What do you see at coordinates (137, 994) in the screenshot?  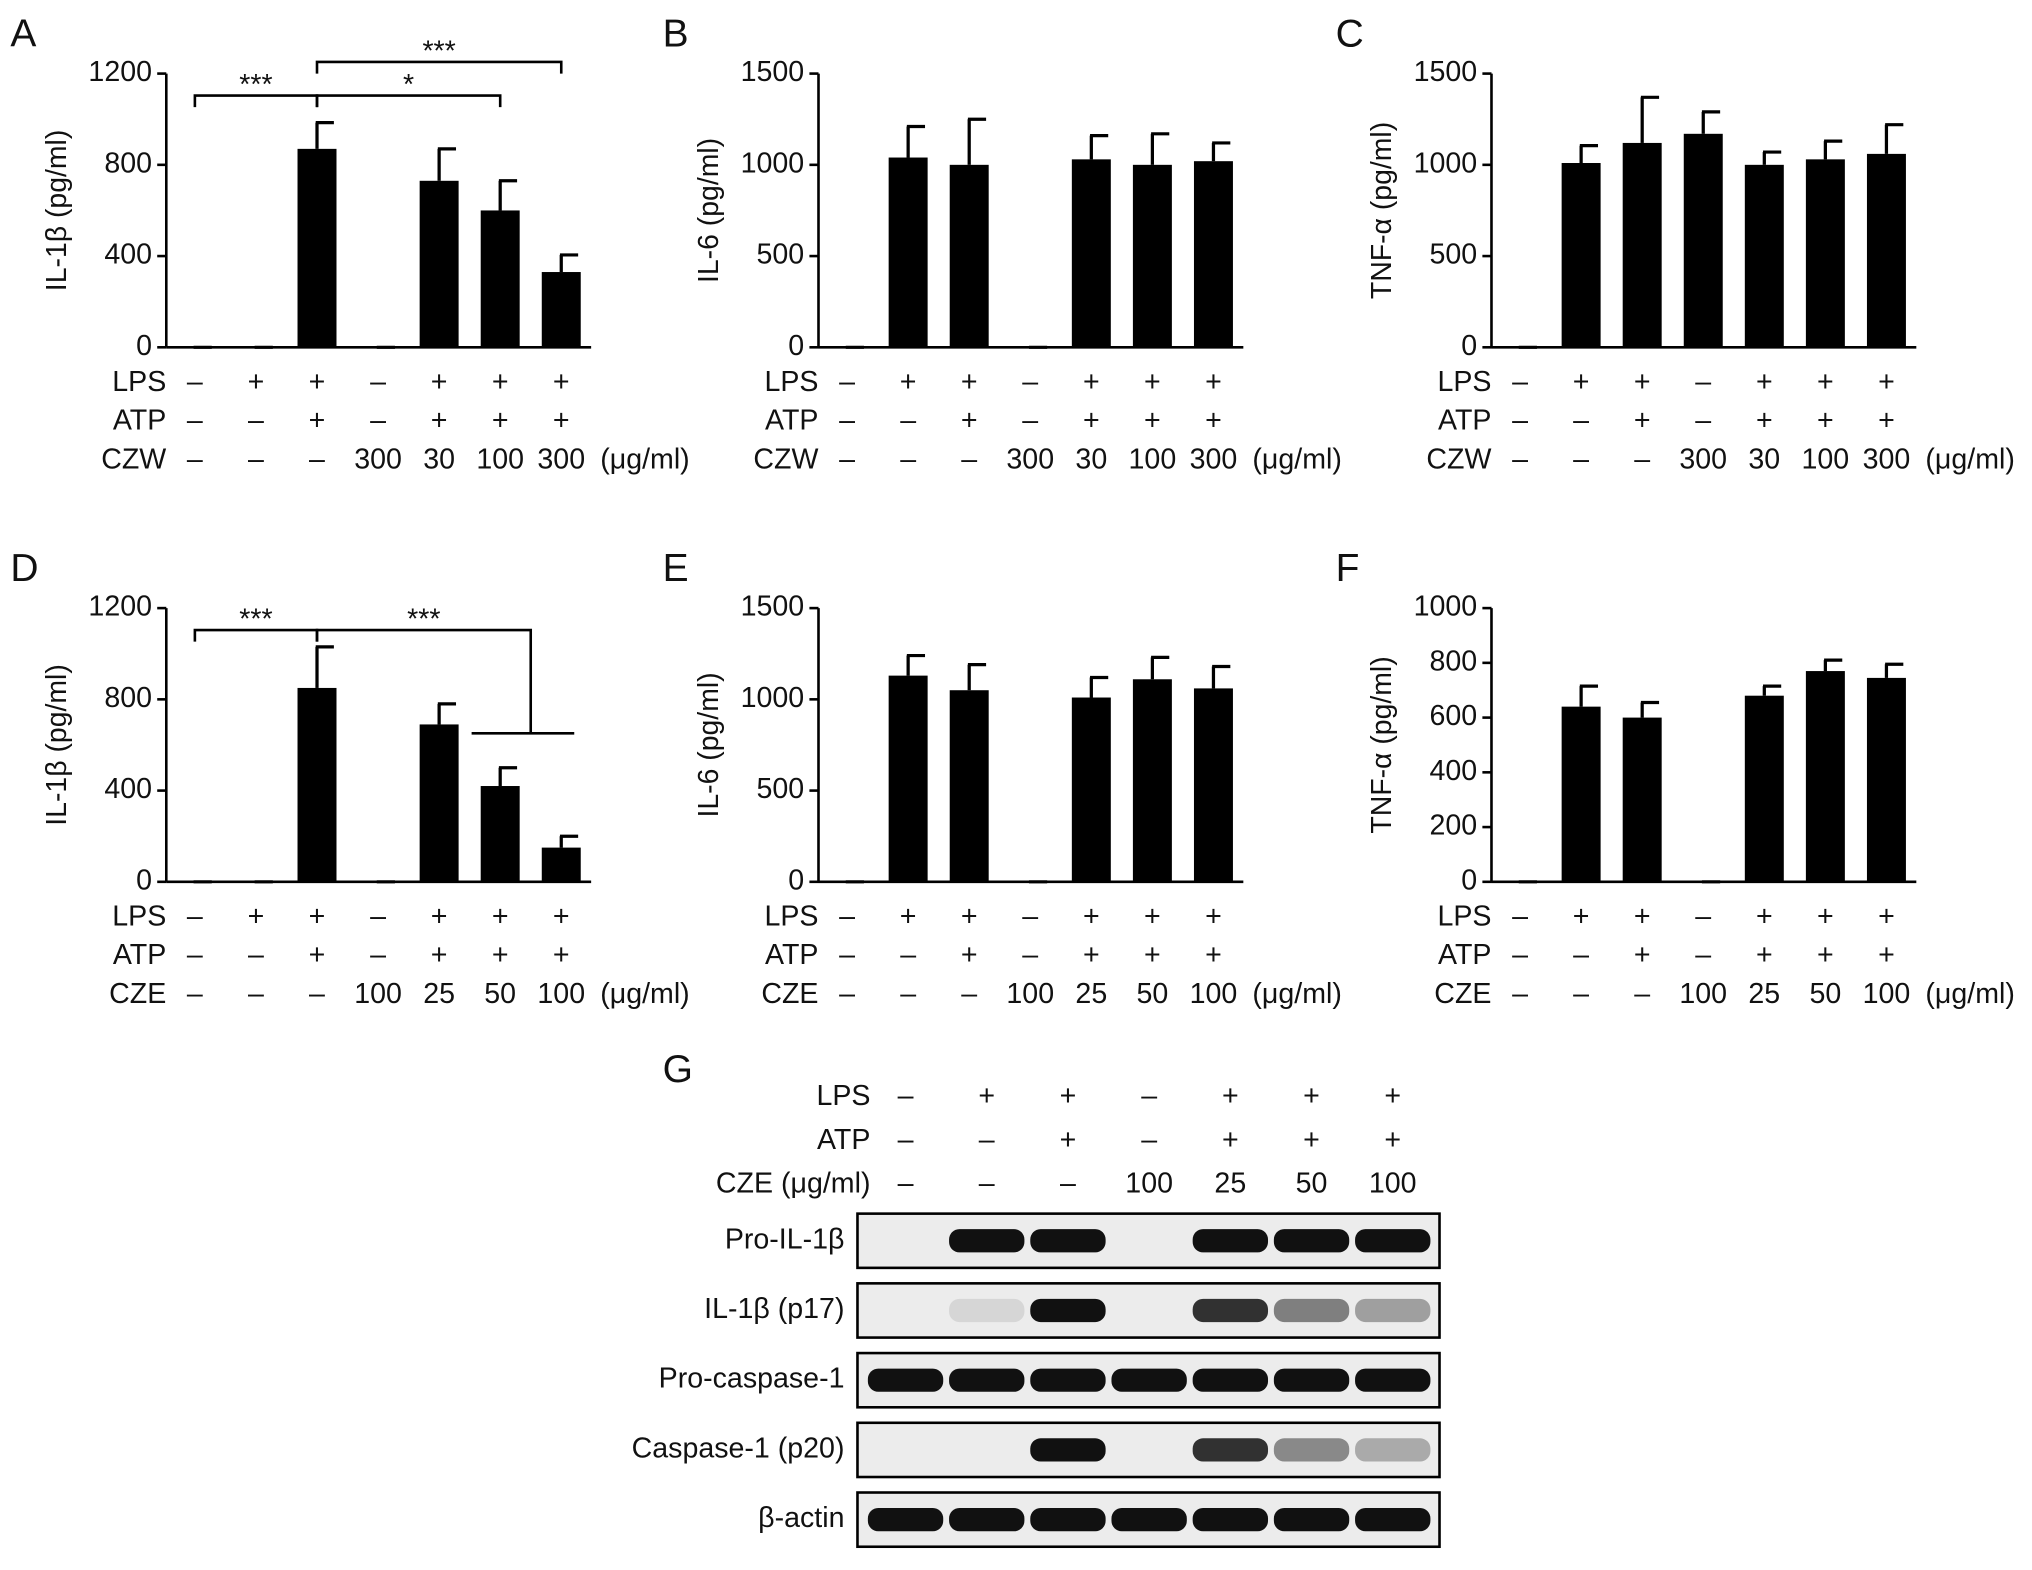 I see `treatment-name: CZE` at bounding box center [137, 994].